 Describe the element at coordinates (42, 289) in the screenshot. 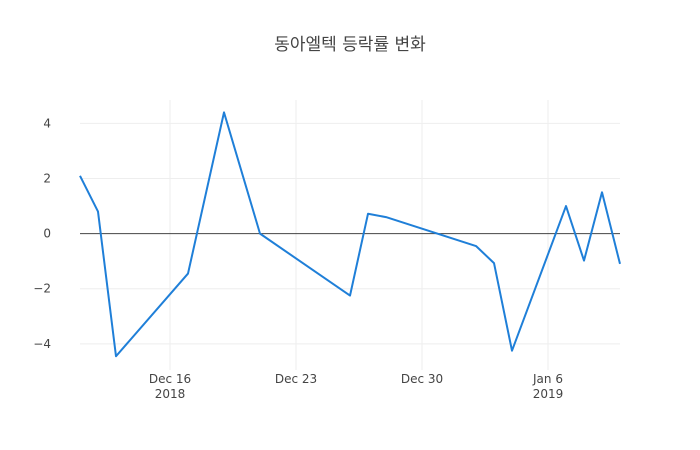

I see `y-tick-label: −2` at that location.